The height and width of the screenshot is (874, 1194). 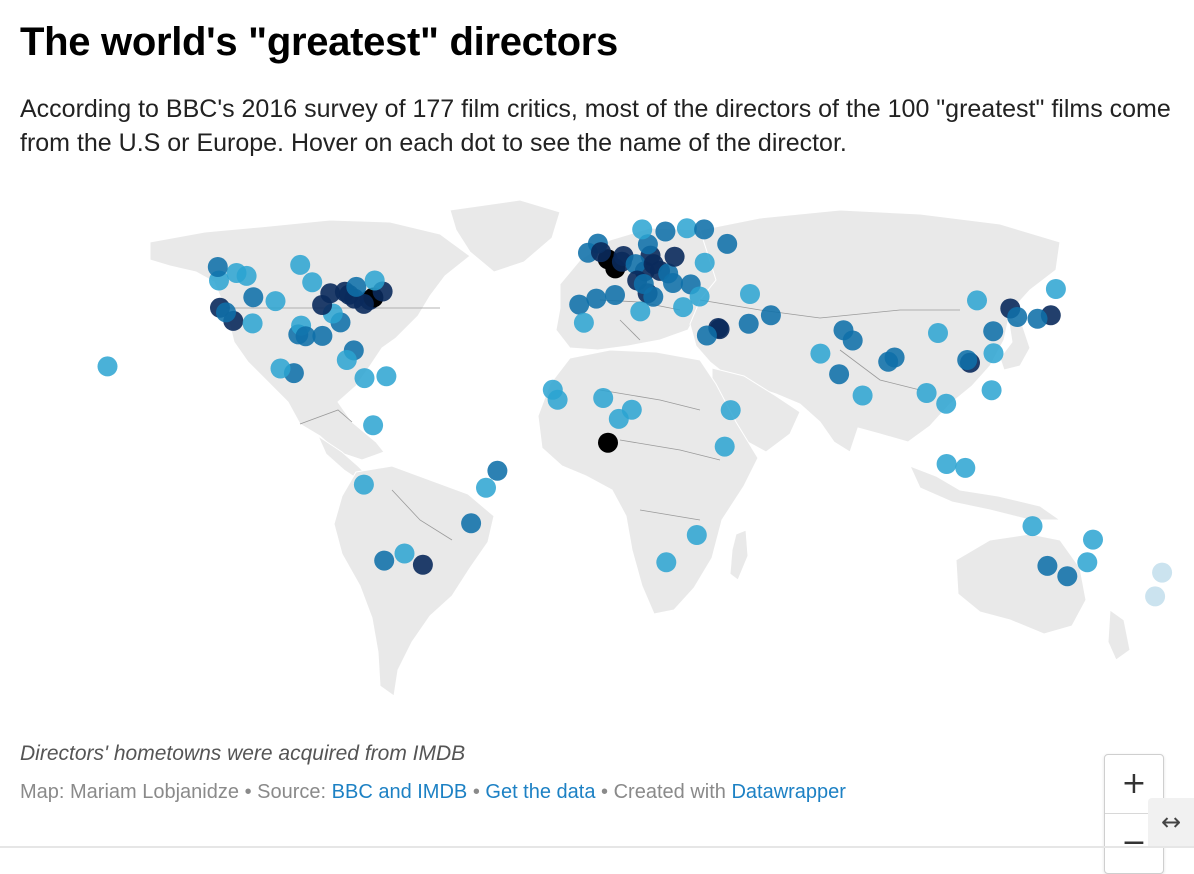 What do you see at coordinates (788, 792) in the screenshot?
I see `datawrapper-link: Datawrapper` at bounding box center [788, 792].